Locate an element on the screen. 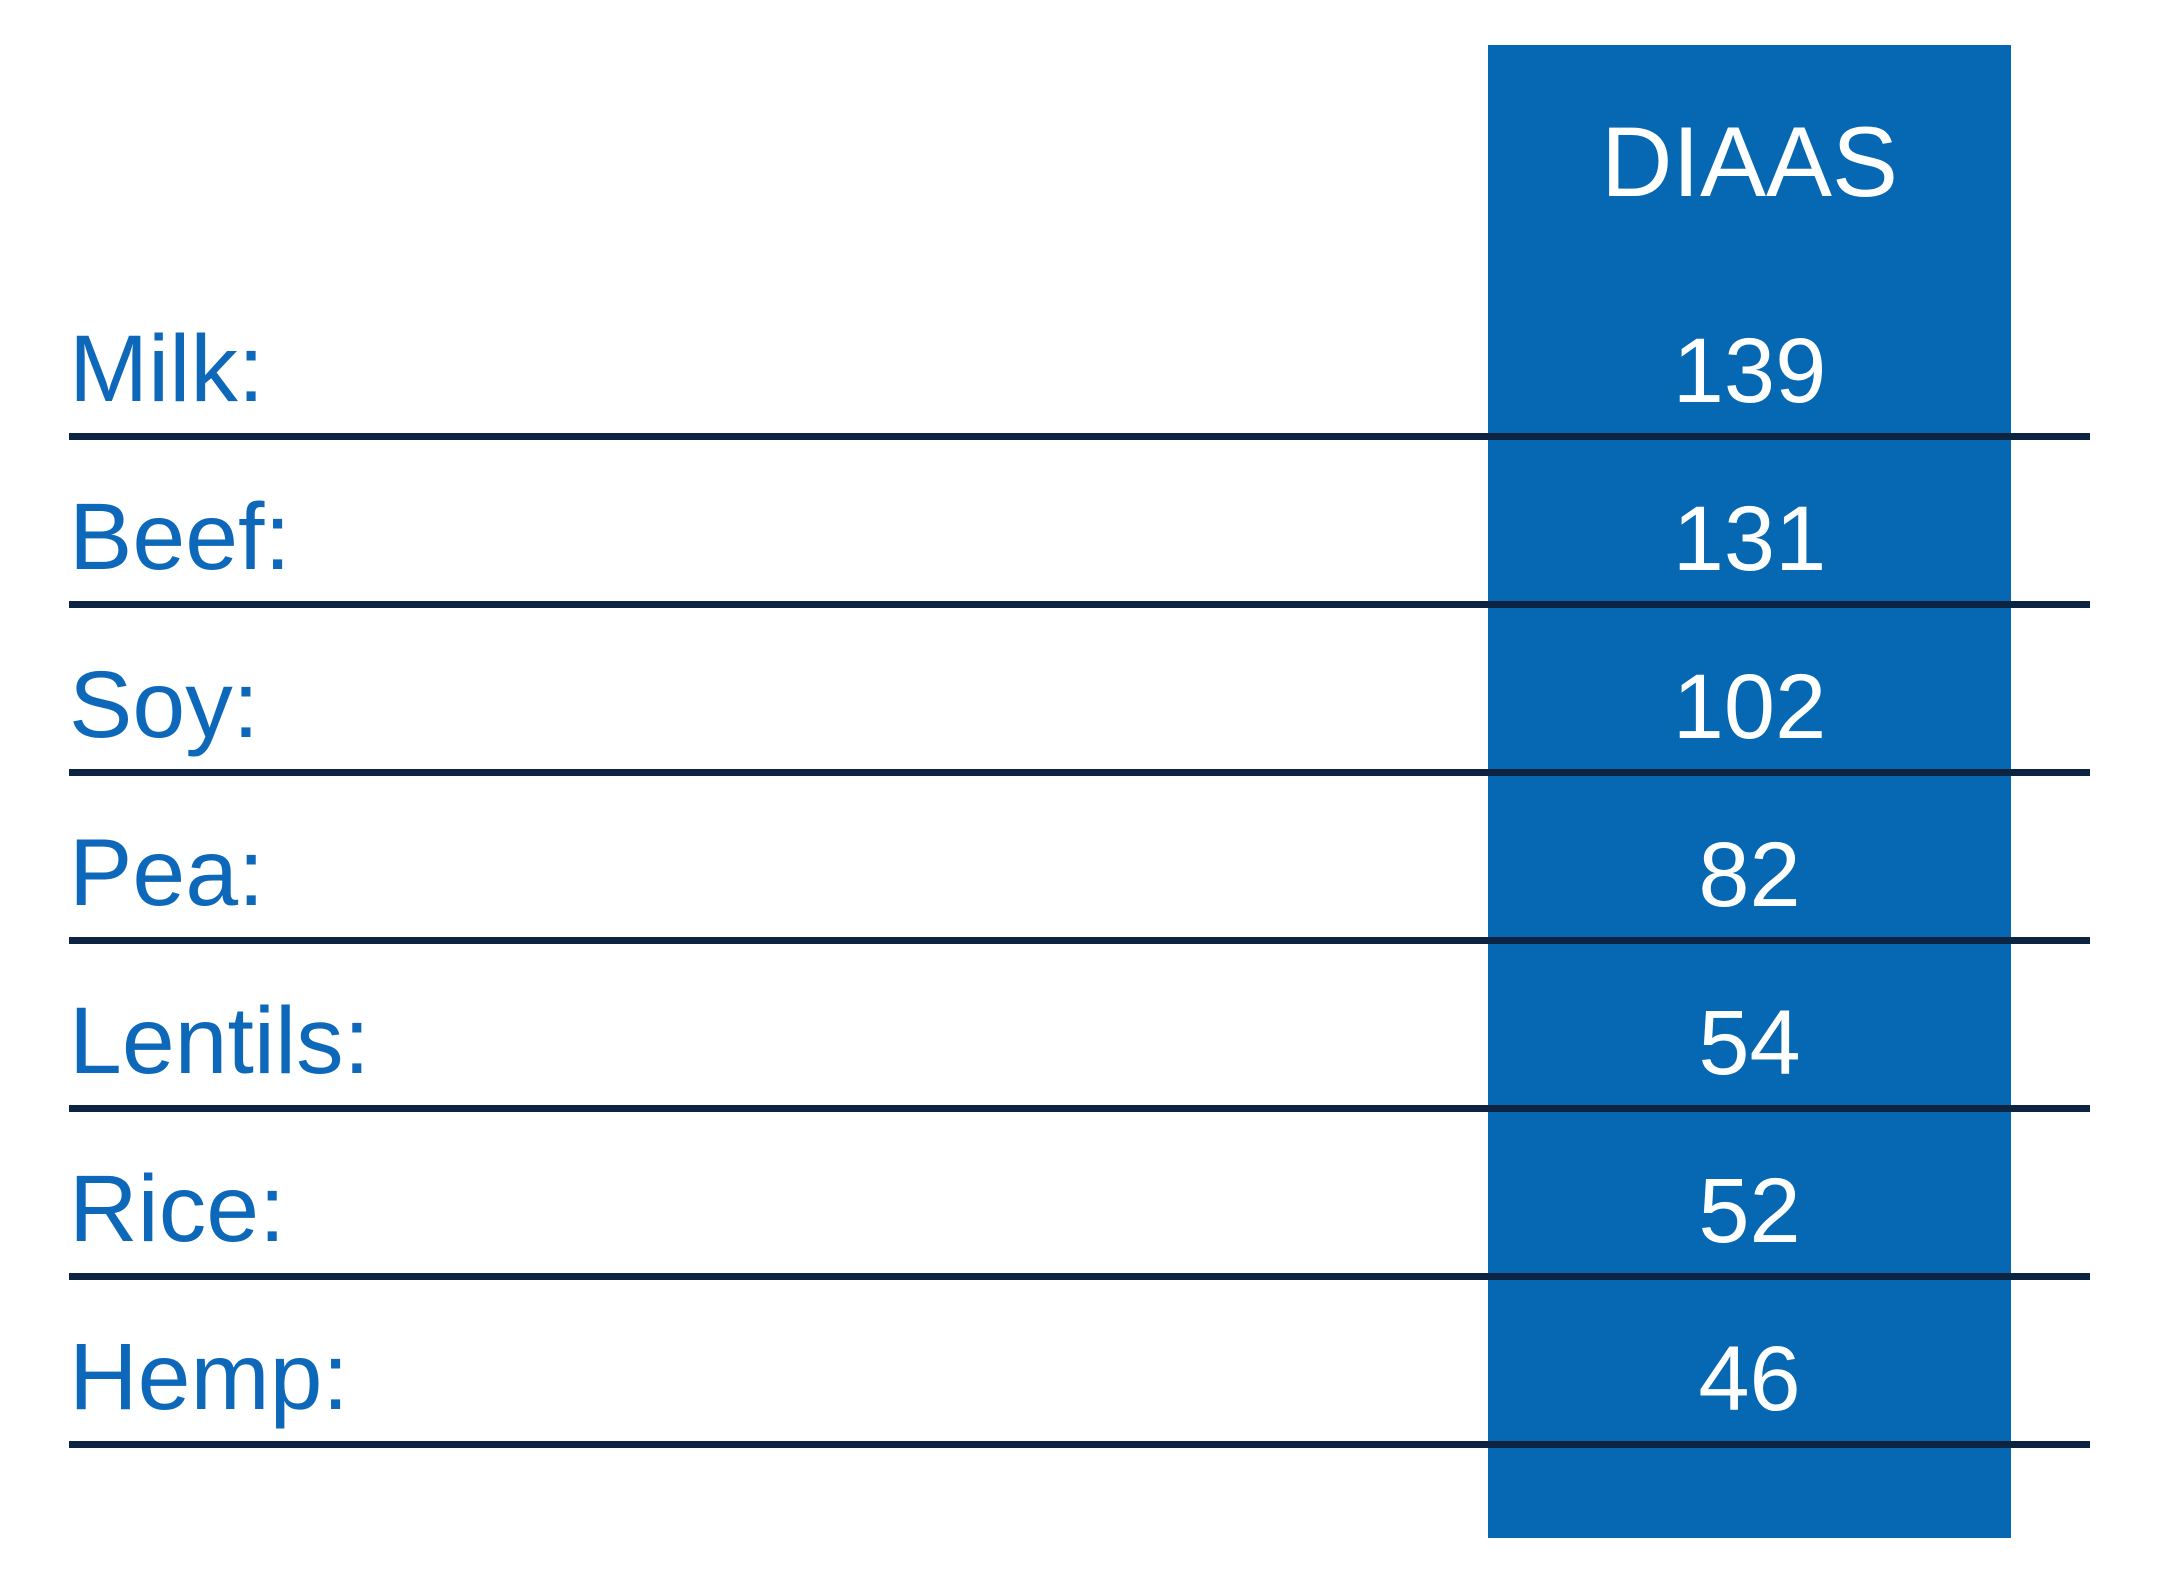 This screenshot has height=1585, width=2160. row-value-hemp: 46 is located at coordinates (1749, 1379).